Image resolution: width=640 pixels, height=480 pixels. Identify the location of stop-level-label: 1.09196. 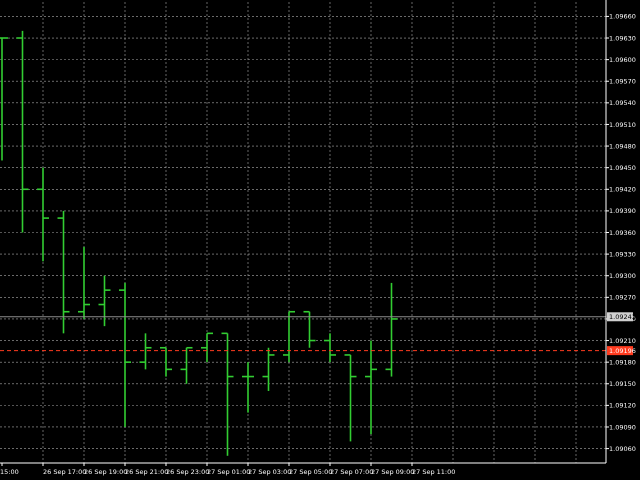
(622, 351).